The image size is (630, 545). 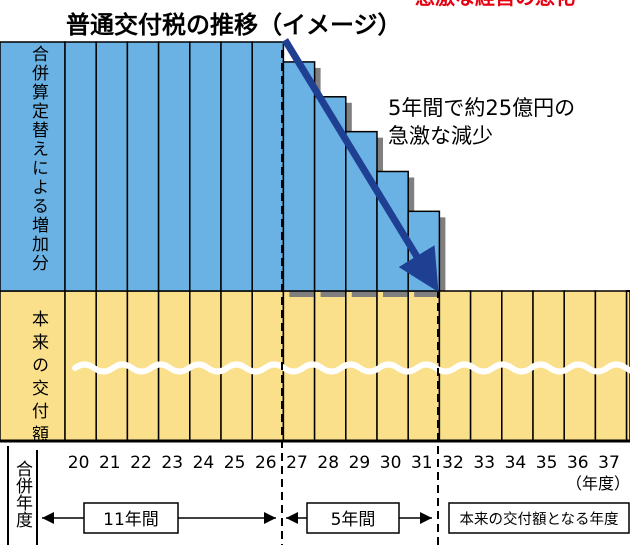 I want to click on x-unit: （年度）, so click(x=598, y=483).